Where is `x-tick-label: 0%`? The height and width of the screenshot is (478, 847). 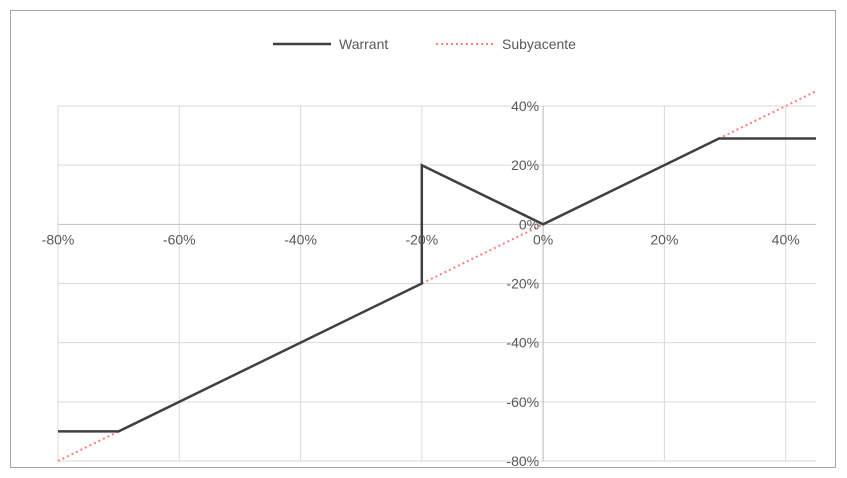
x-tick-label: 0% is located at coordinates (543, 239).